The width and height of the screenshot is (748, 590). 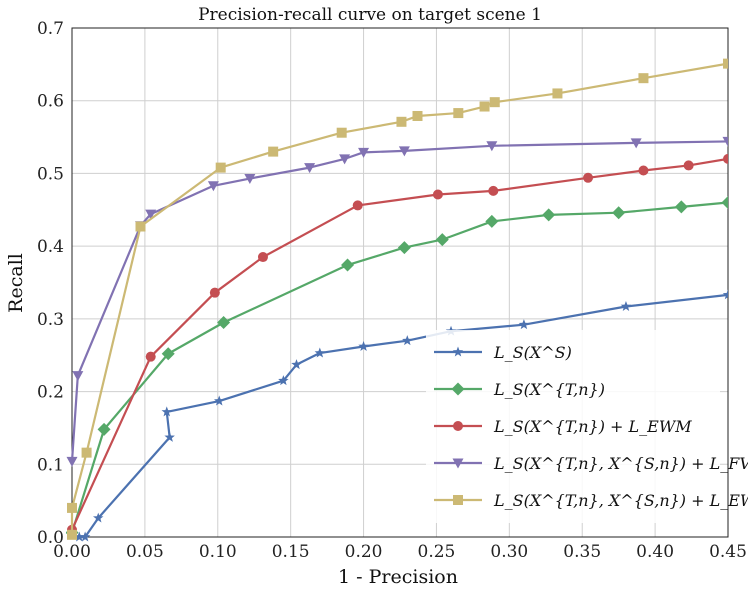 I want to click on x-tick-label: 0.10, so click(x=218, y=552).